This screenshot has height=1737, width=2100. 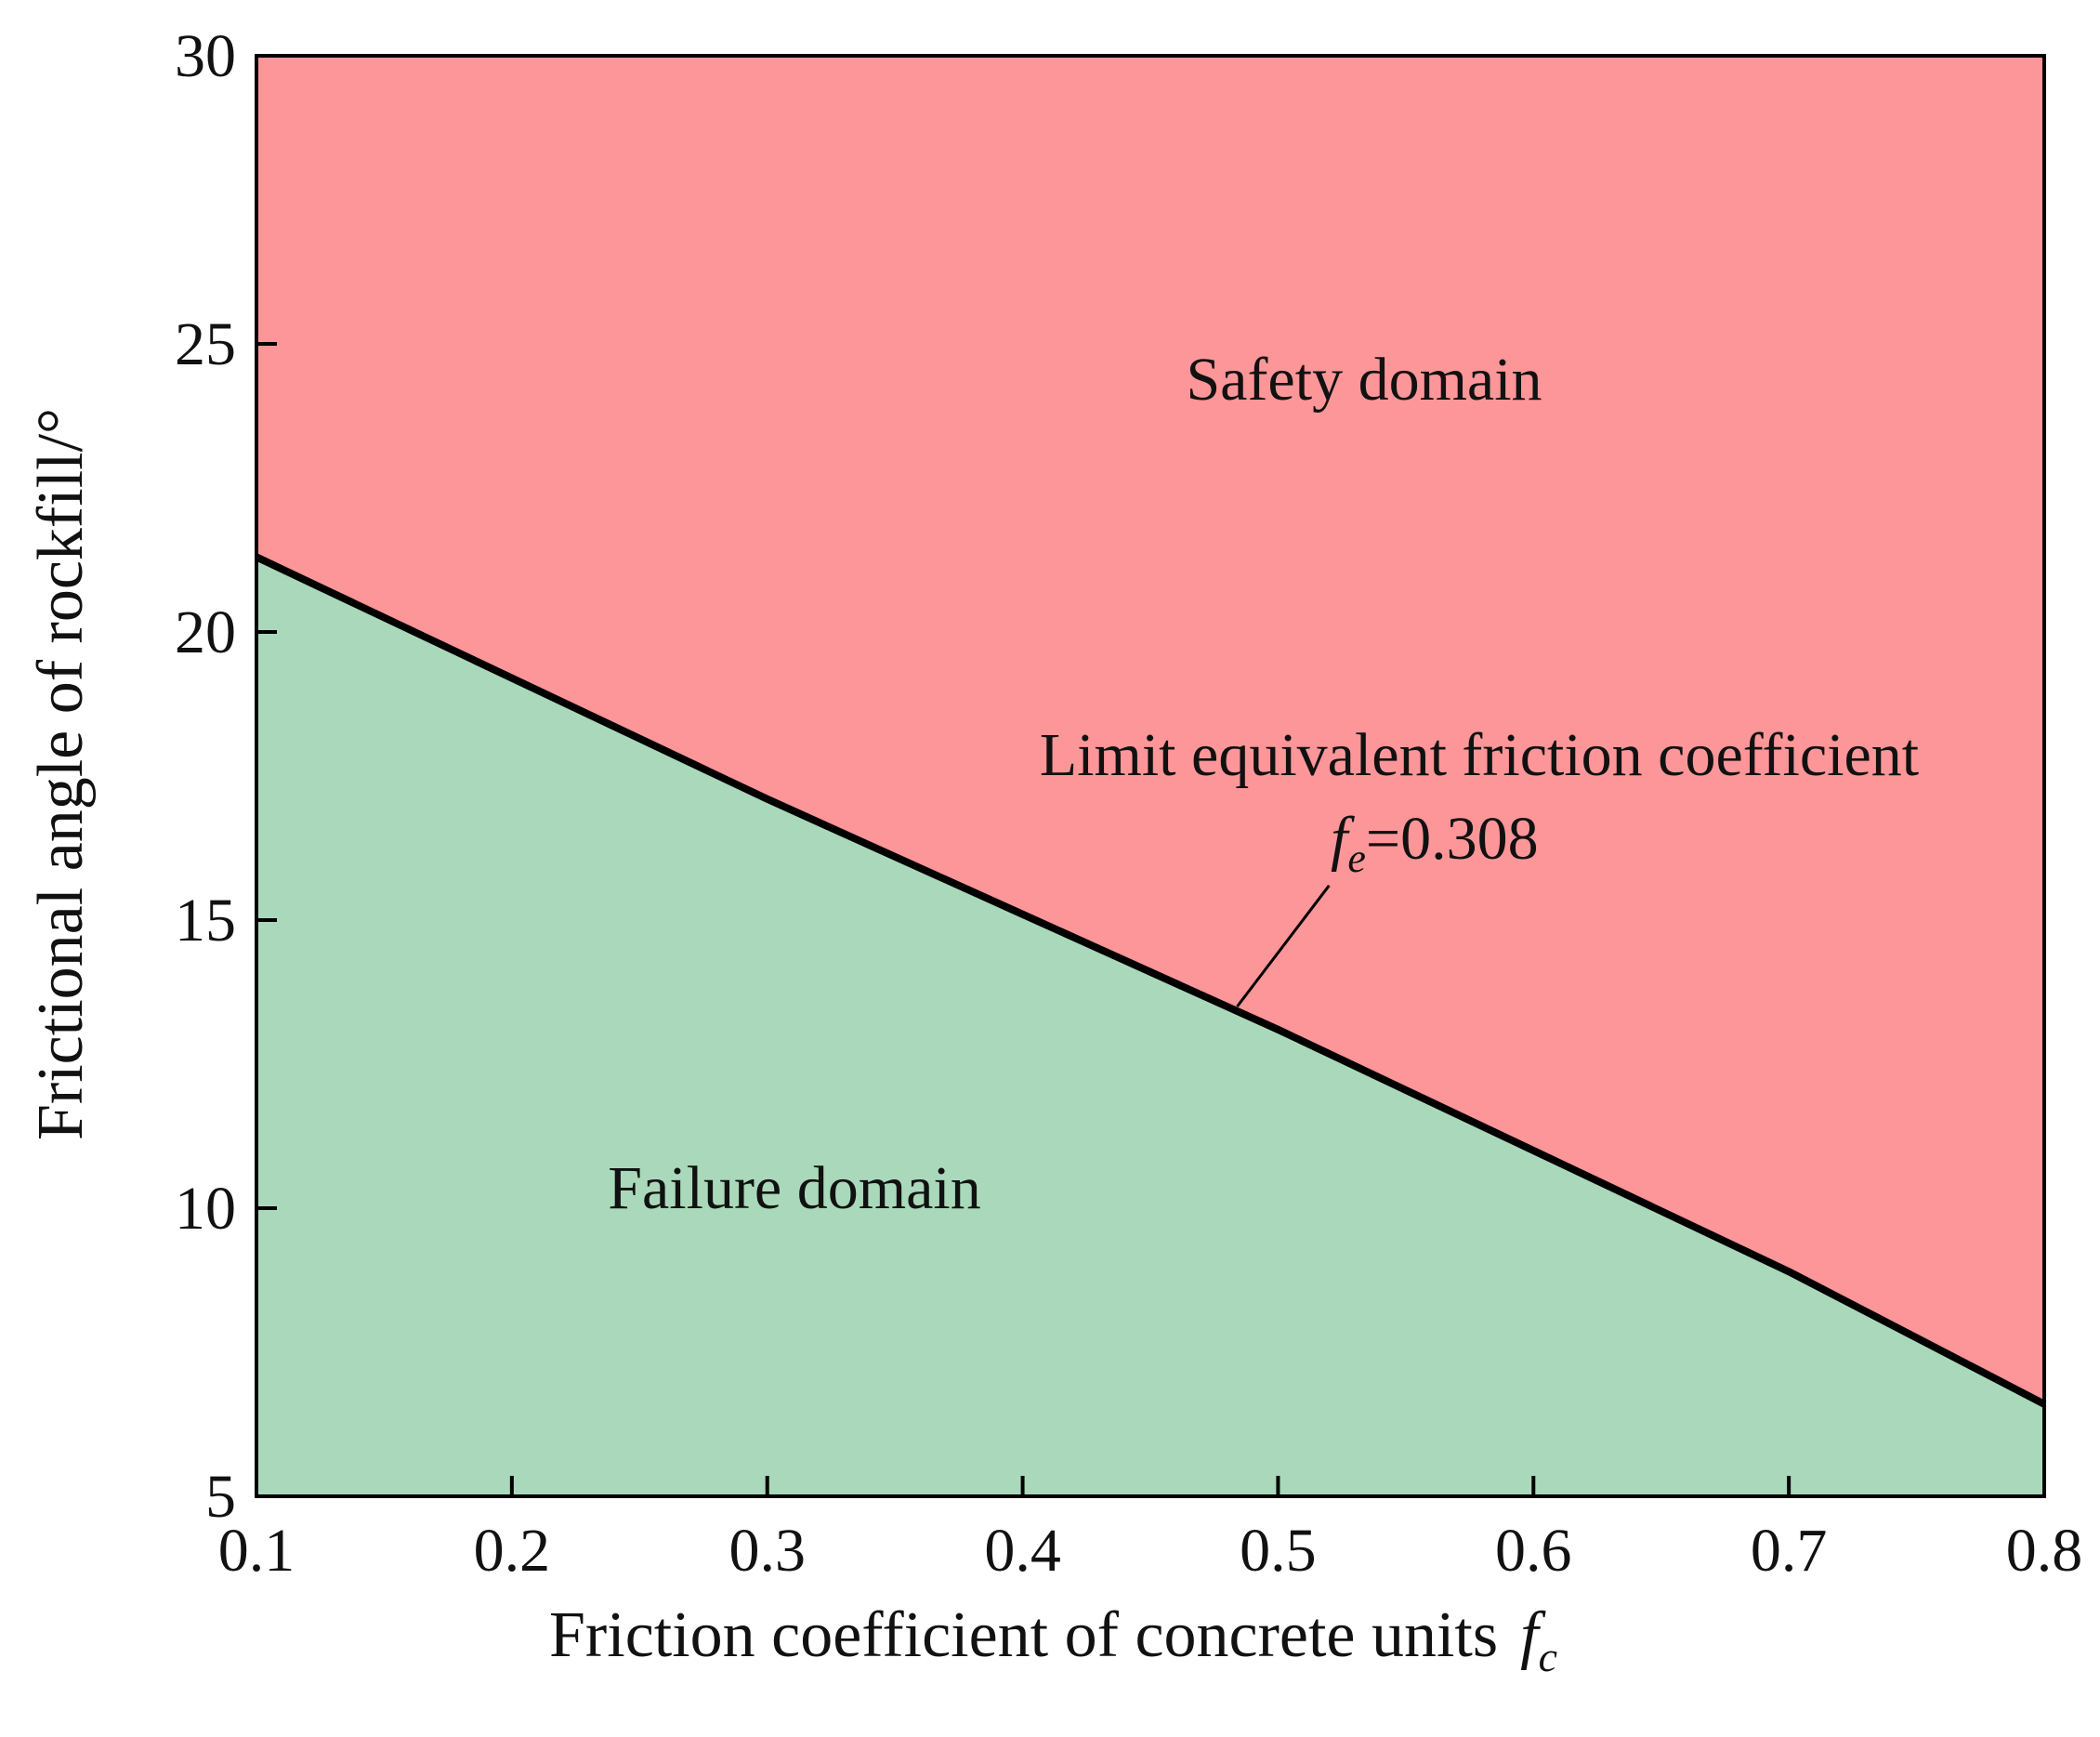 I want to click on x-tick-label: 0.6, so click(x=1533, y=1551).